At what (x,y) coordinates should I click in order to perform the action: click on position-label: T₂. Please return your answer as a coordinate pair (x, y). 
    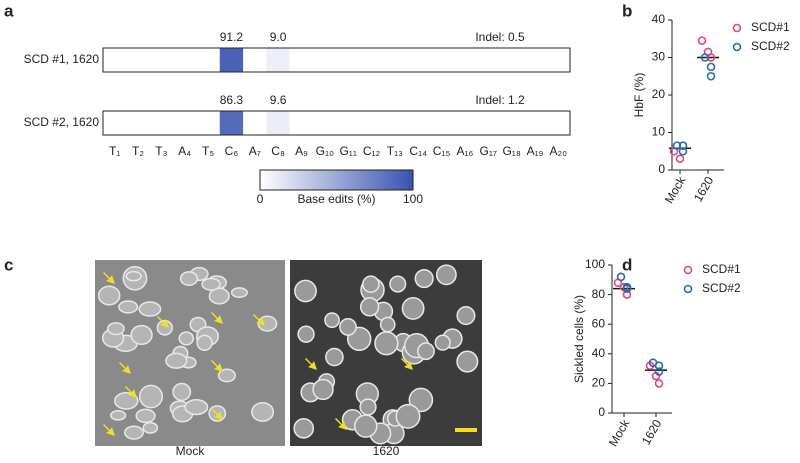
    Looking at the image, I should click on (138, 151).